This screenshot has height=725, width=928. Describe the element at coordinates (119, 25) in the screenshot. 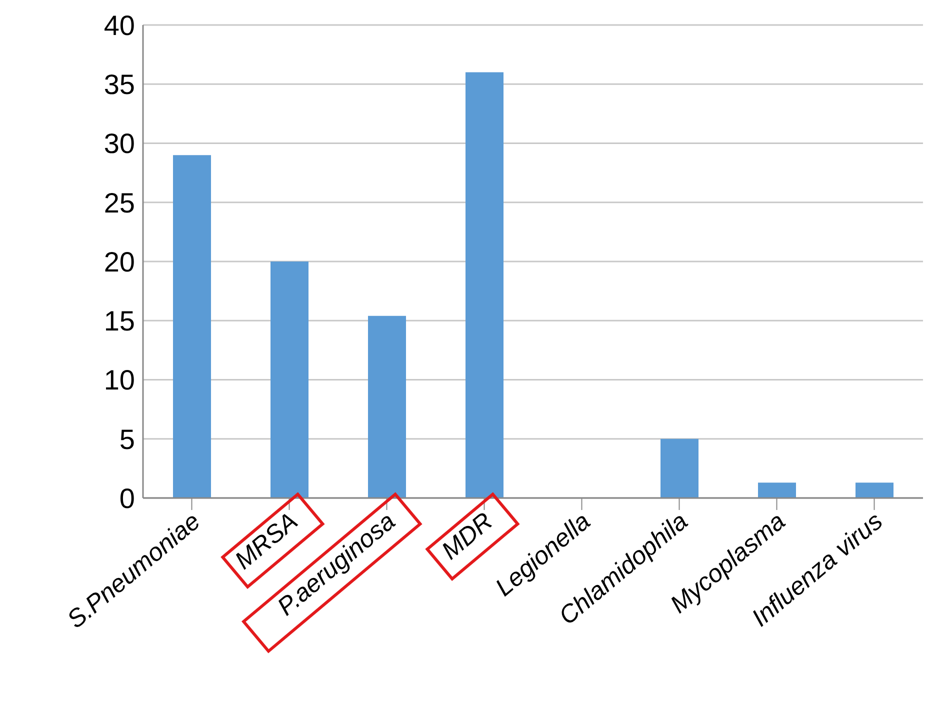

I see `y-tick-label: 40` at that location.